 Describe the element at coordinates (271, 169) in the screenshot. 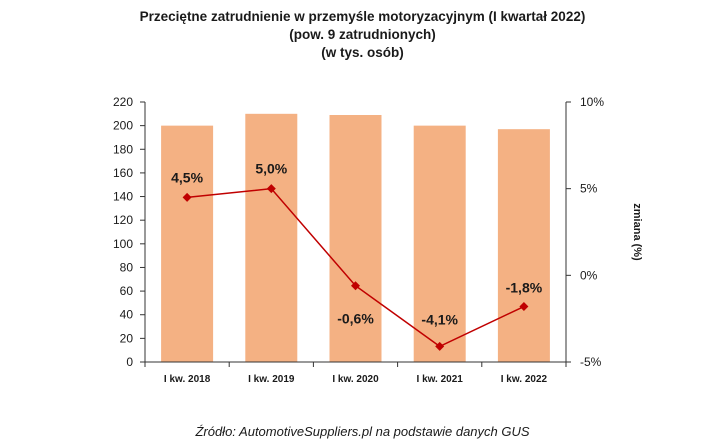

I see `line-data-label-1: 5,0%` at that location.